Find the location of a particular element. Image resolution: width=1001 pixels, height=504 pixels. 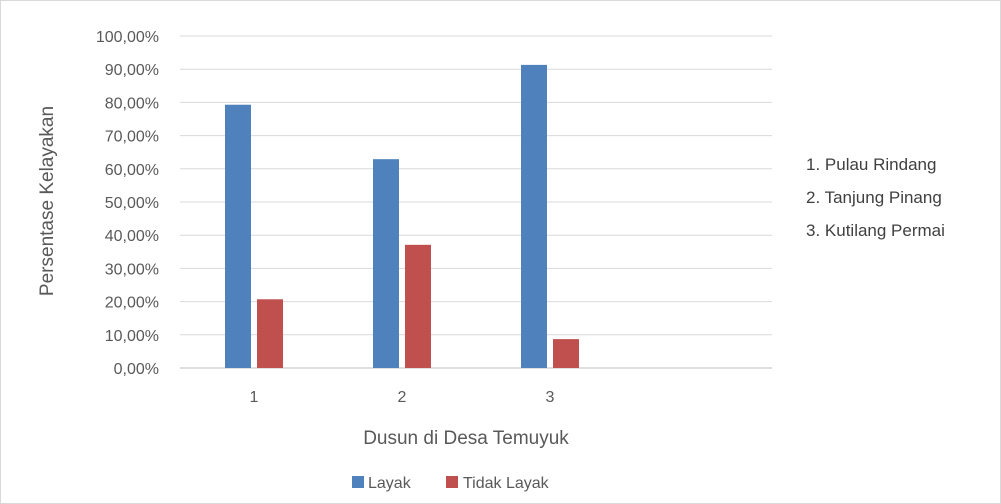

y-tick-label: 30,00% is located at coordinates (132, 269).